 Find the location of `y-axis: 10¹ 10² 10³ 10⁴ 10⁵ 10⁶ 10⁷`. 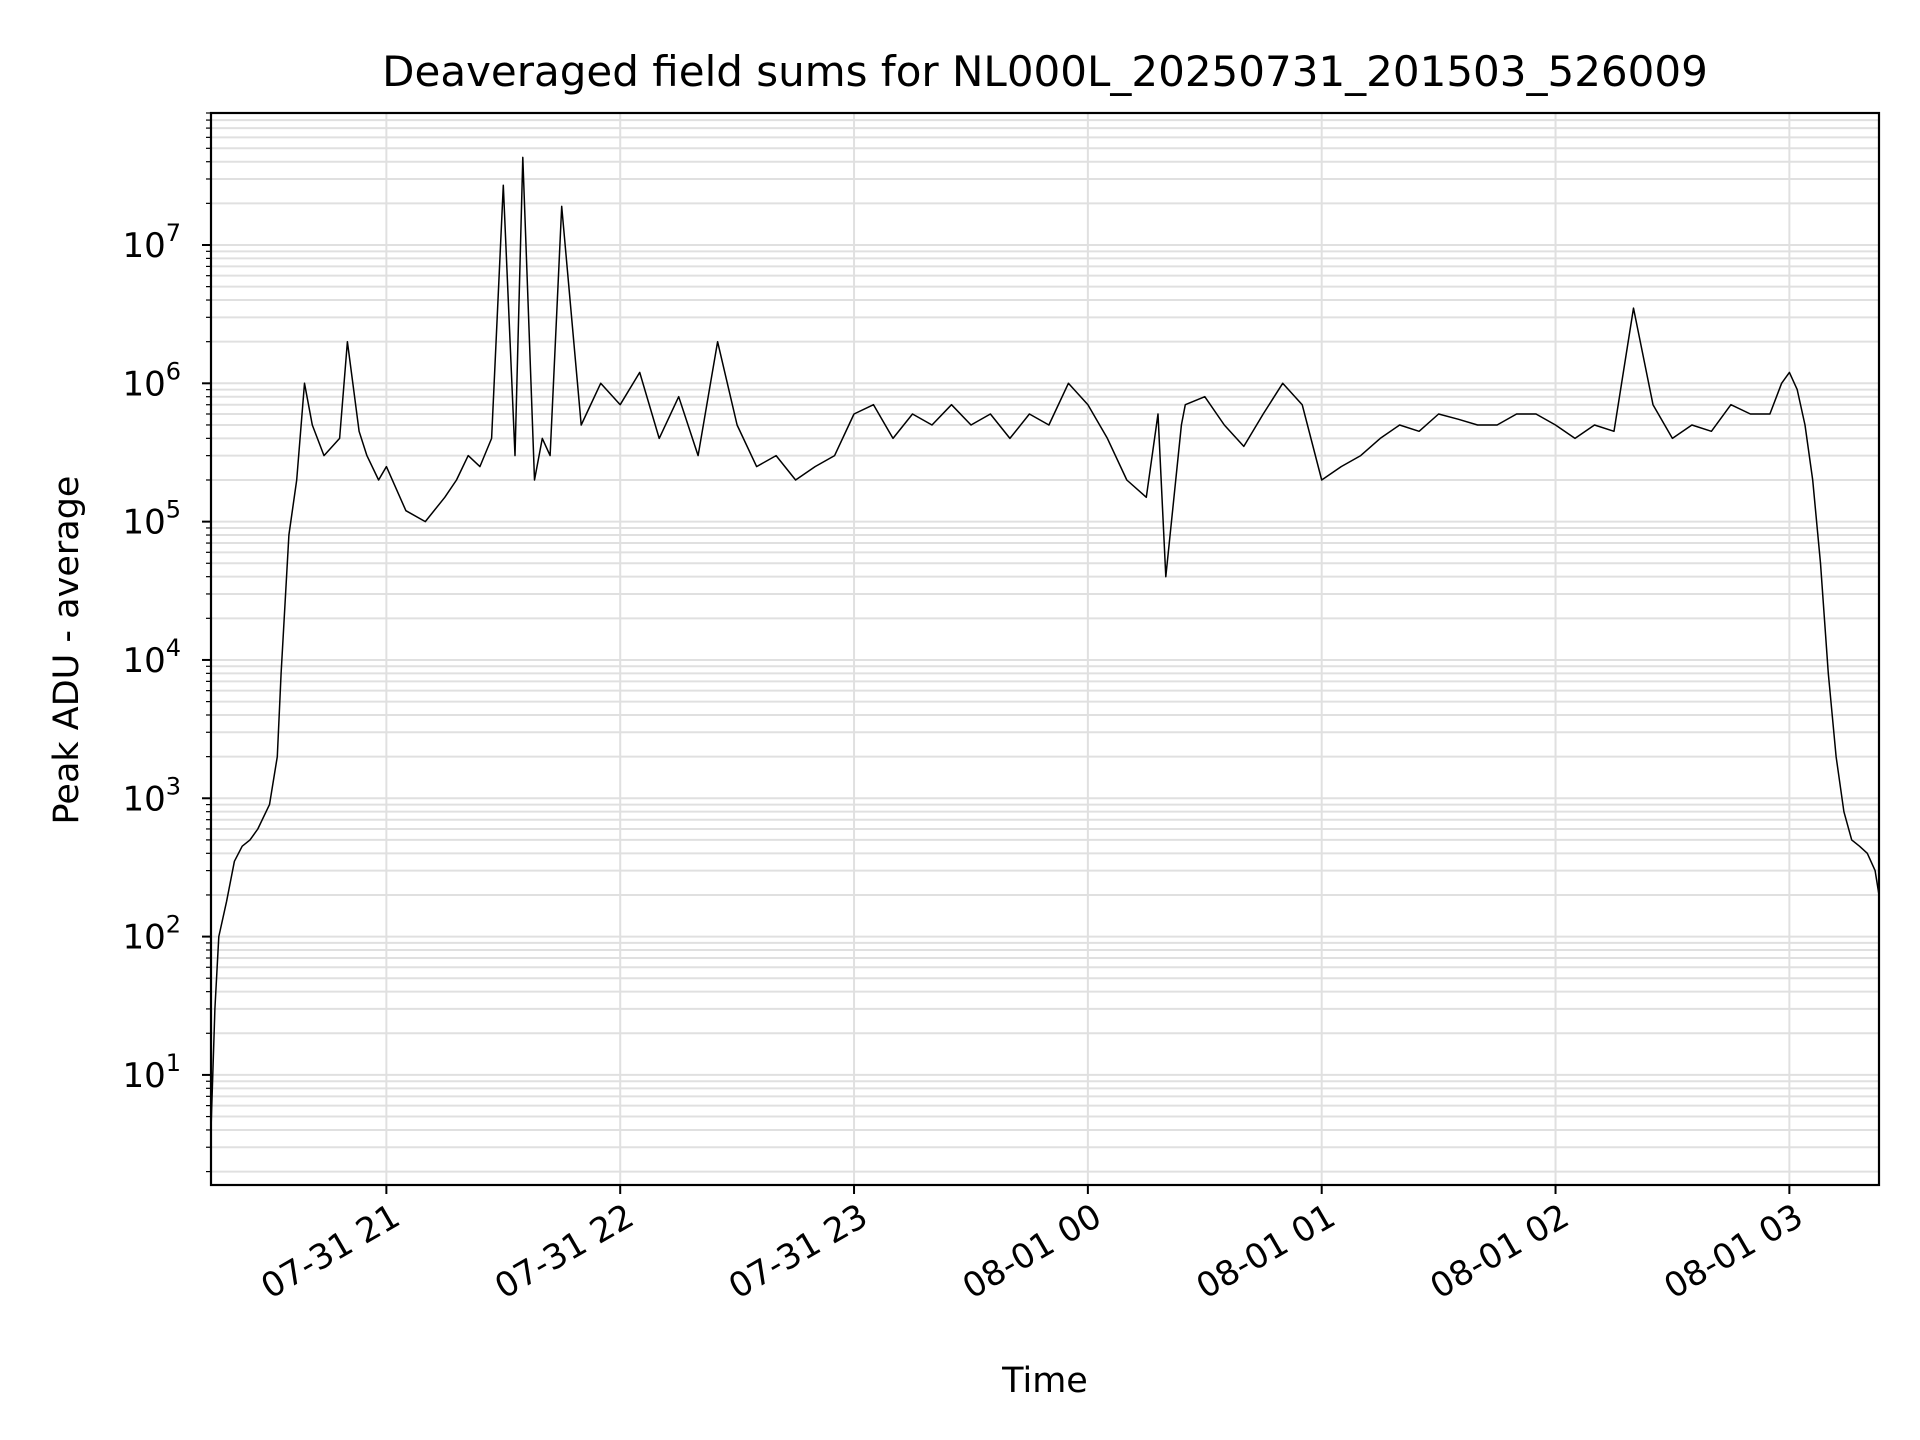

y-axis: 10¹ 10² 10³ 10⁴ 10⁵ 10⁶ 10⁷ is located at coordinates (166, 642).